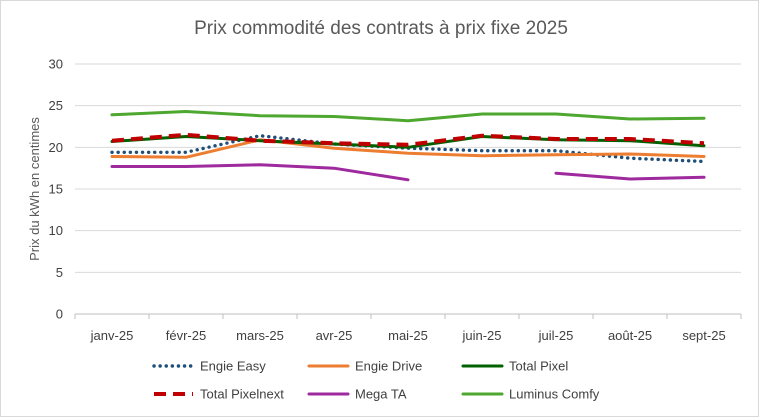 This screenshot has height=417, width=759. I want to click on x-tick-label: juil-25, so click(556, 335).